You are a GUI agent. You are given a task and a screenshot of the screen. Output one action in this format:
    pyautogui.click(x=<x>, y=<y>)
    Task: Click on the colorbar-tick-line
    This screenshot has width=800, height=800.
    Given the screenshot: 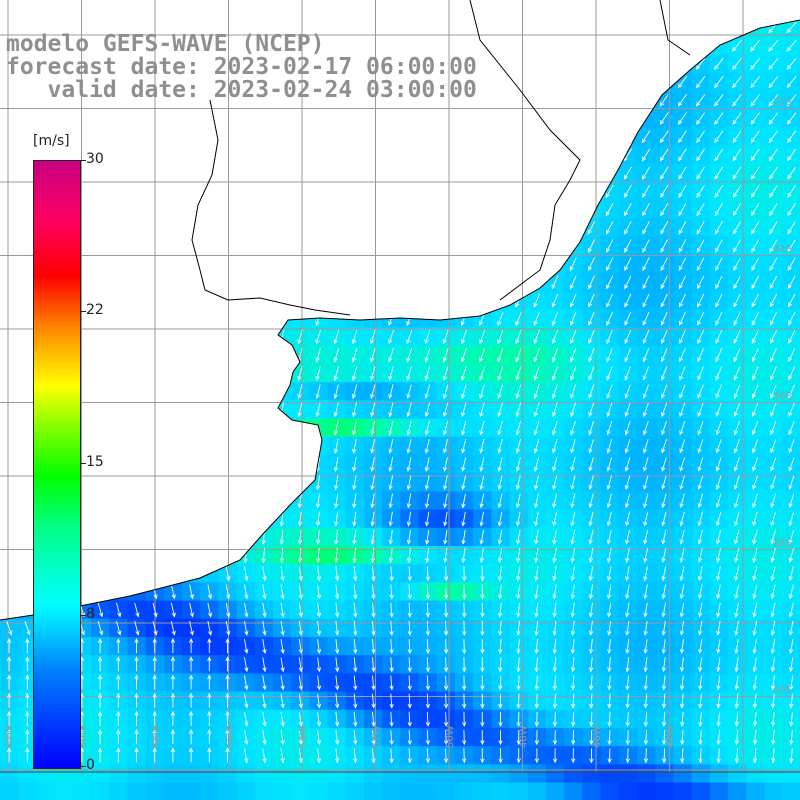 What is the action you would take?
    pyautogui.click(x=83, y=766)
    